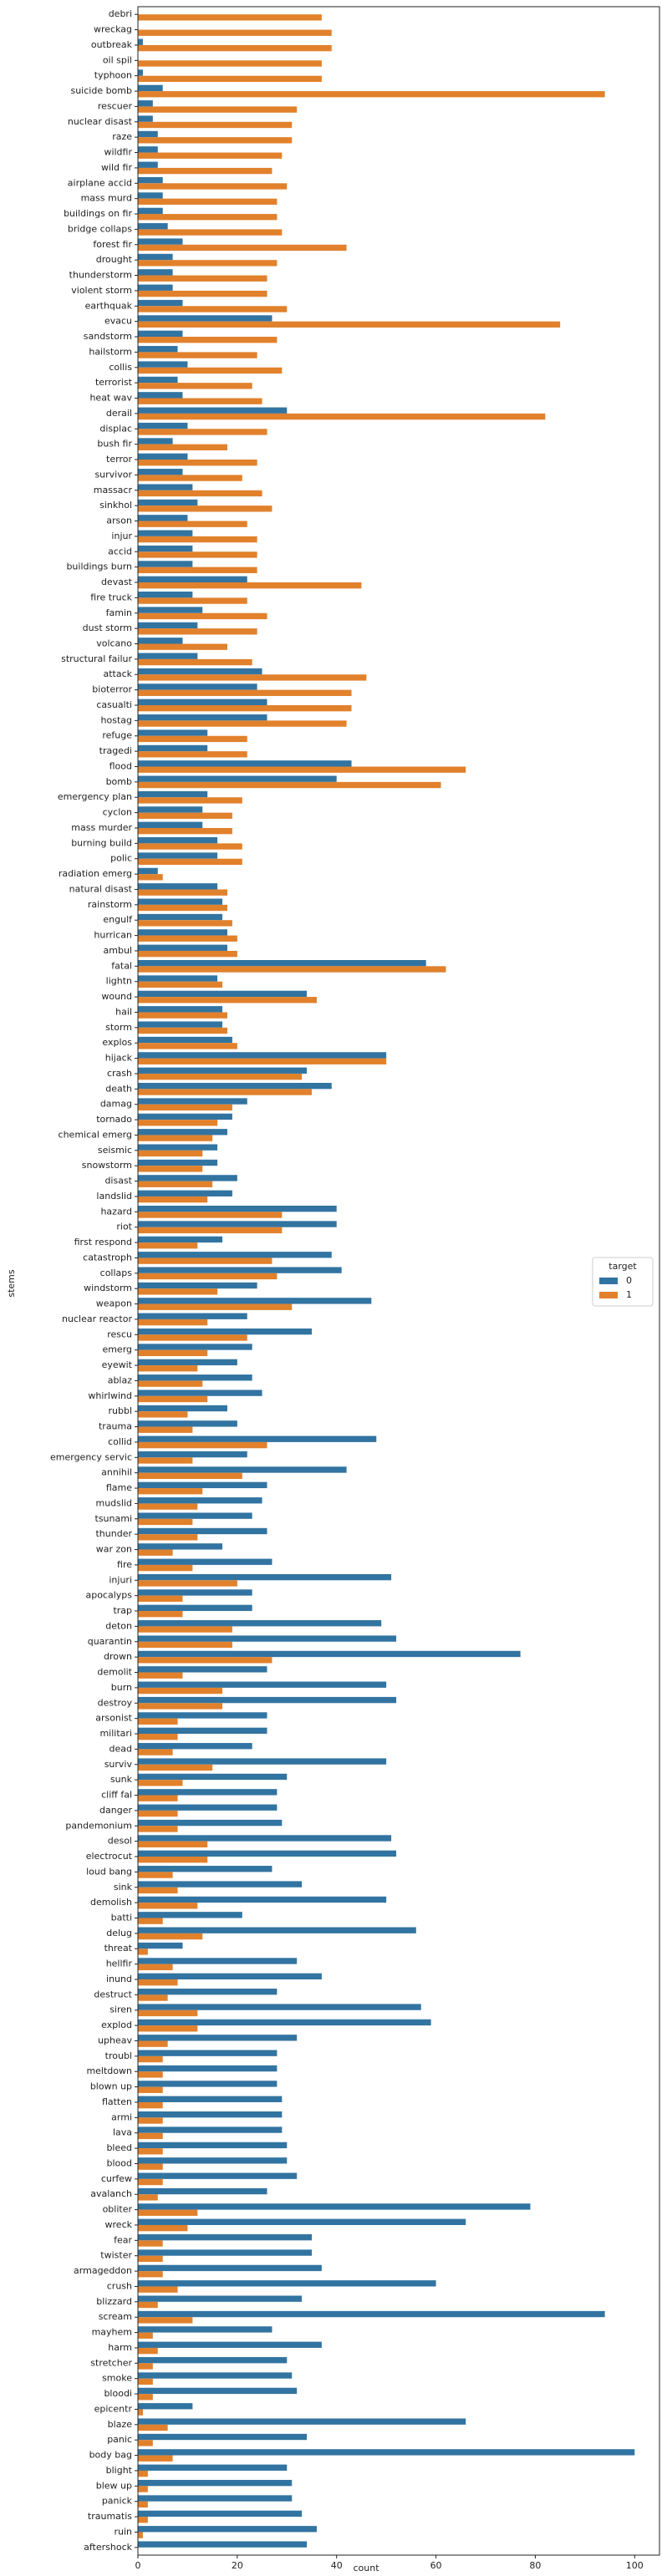  I want to click on y-tick-label: crush, so click(119, 2285).